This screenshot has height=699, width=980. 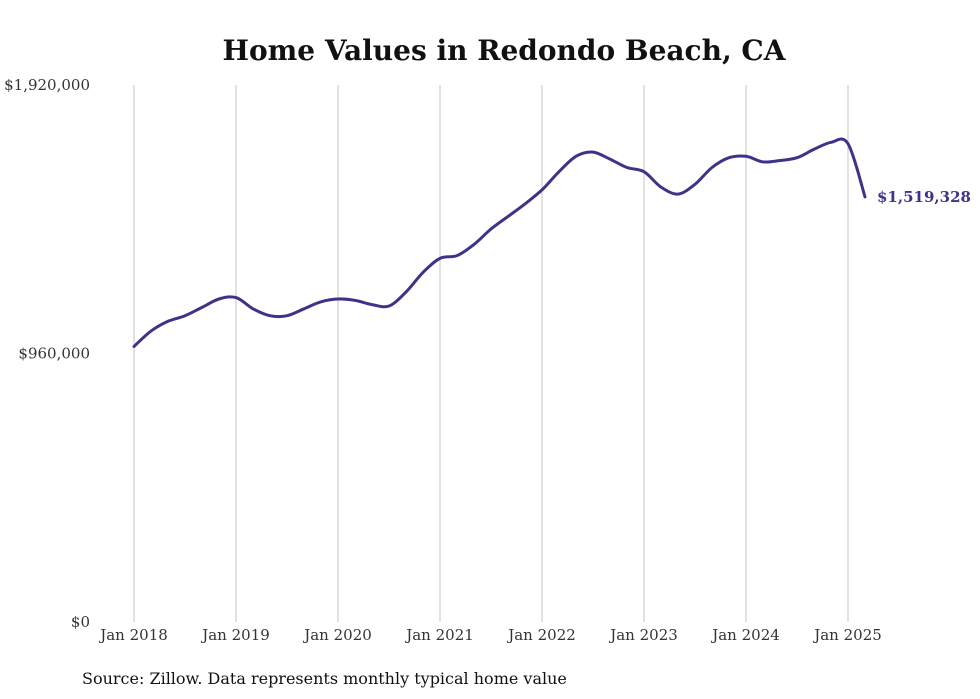 I want to click on x-tick-label: Jan 2022, so click(x=541, y=635).